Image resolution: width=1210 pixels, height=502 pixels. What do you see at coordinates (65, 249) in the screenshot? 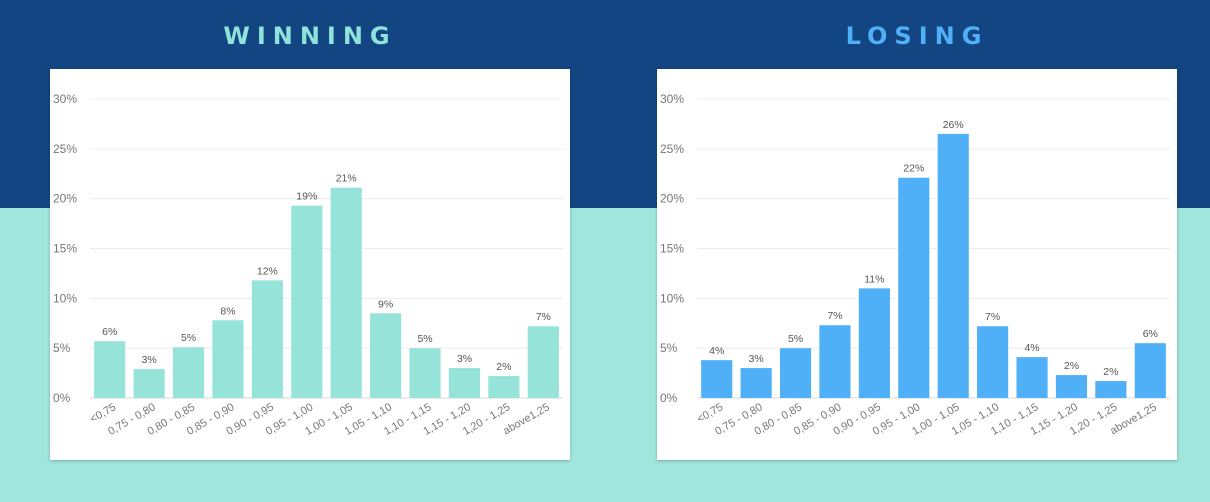
I see `winning-y-tick-label: 15%` at bounding box center [65, 249].